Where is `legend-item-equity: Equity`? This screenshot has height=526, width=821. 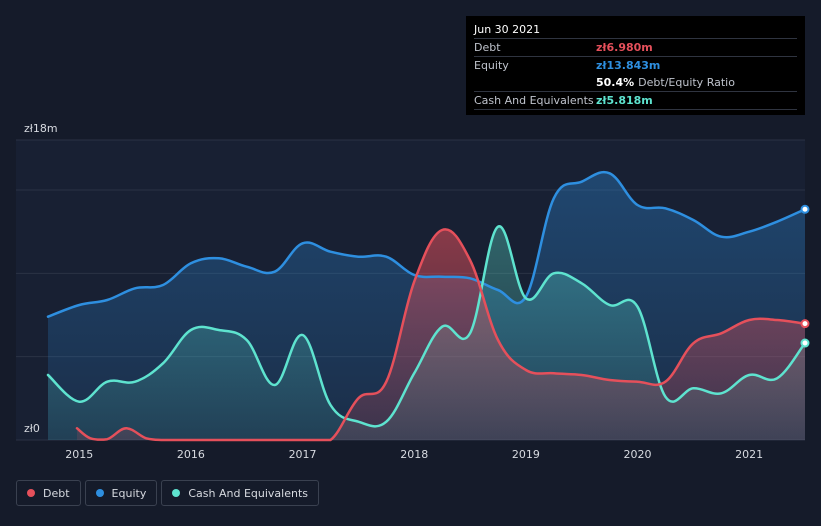
legend-item-equity: Equity is located at coordinates (121, 493).